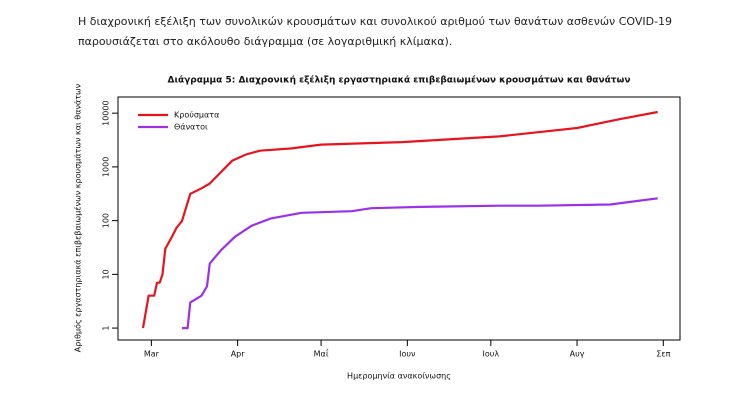 The height and width of the screenshot is (412, 754). What do you see at coordinates (407, 354) in the screenshot?
I see `x-tick-label: Ιουν` at bounding box center [407, 354].